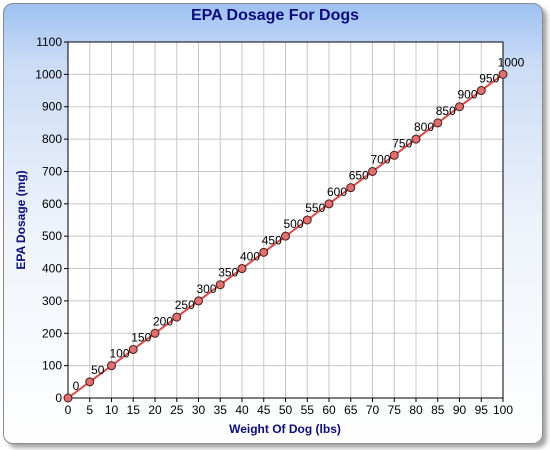 Image resolution: width=550 pixels, height=450 pixels. I want to click on x-tick-label: 50, so click(286, 410).